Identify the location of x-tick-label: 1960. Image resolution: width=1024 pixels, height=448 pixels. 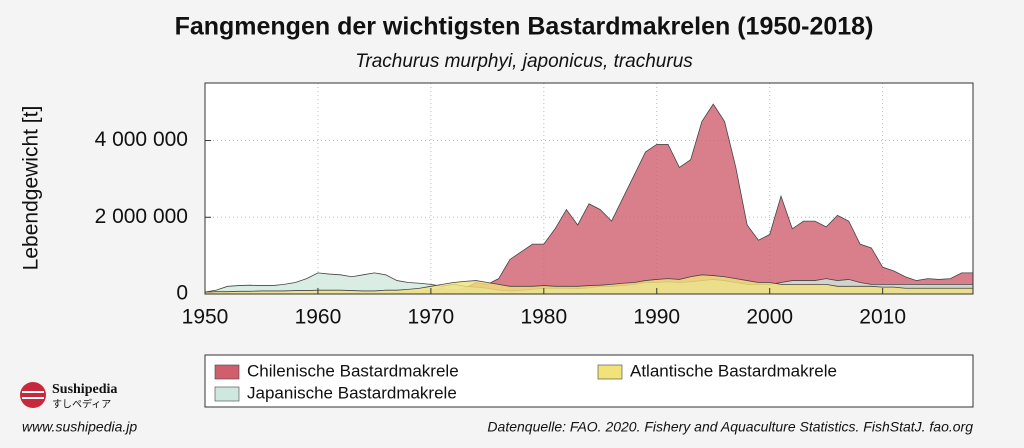
(318, 317).